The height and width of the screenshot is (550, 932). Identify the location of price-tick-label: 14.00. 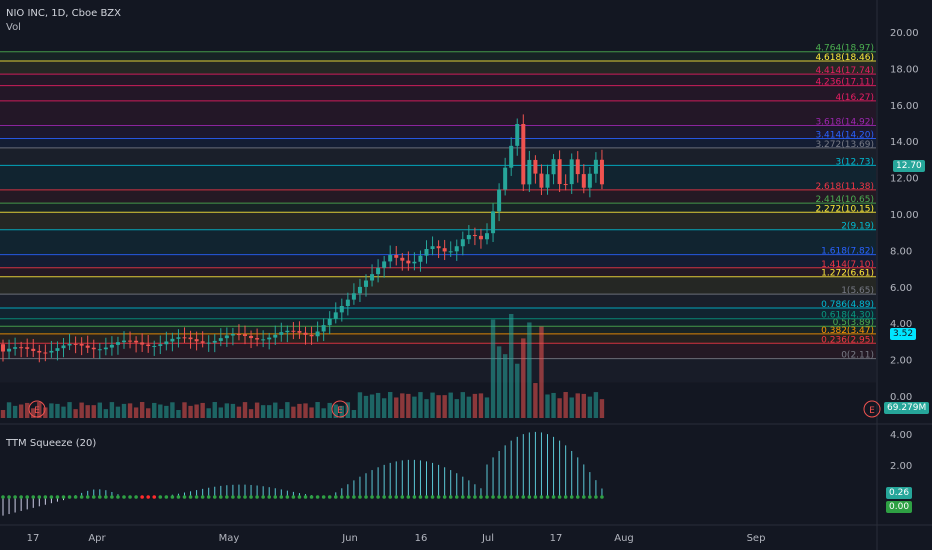
(904, 142).